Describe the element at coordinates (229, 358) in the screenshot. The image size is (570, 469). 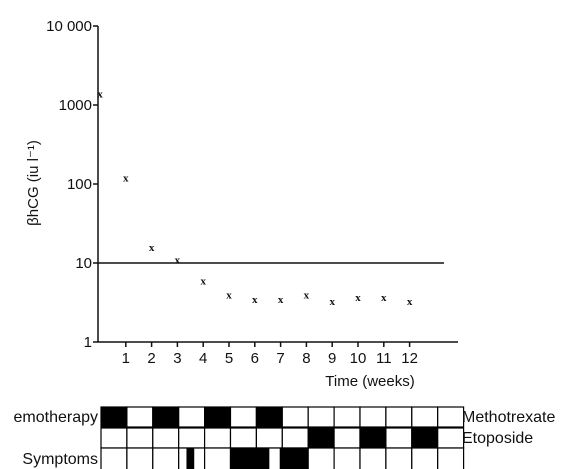
I see `x-tick-label: 5` at that location.